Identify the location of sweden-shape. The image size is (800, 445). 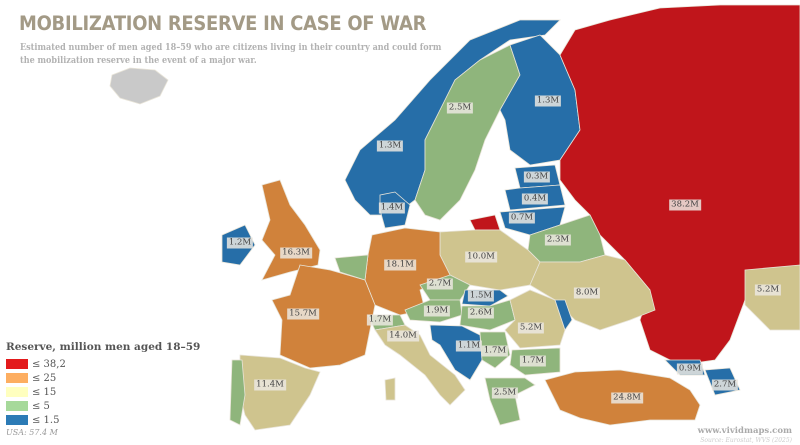
(467, 132).